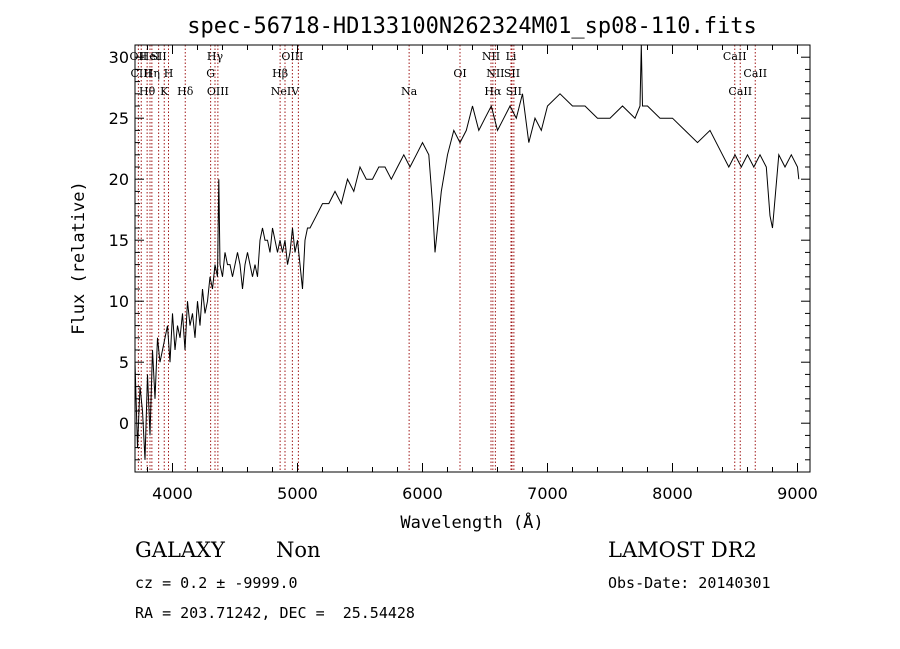 This screenshot has height=649, width=900. Describe the element at coordinates (459, 73) in the screenshot. I see `line-label-17: OI` at that location.